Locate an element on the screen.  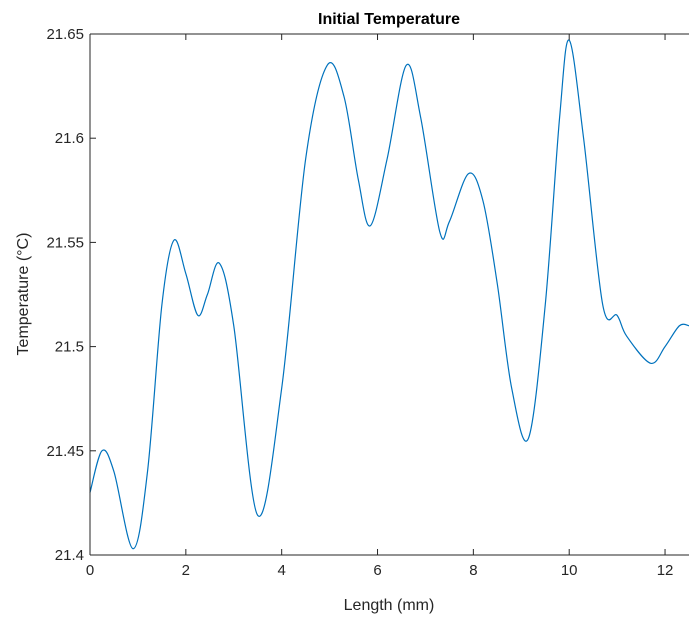
x-axis-label: Length (mm) is located at coordinates (389, 605).